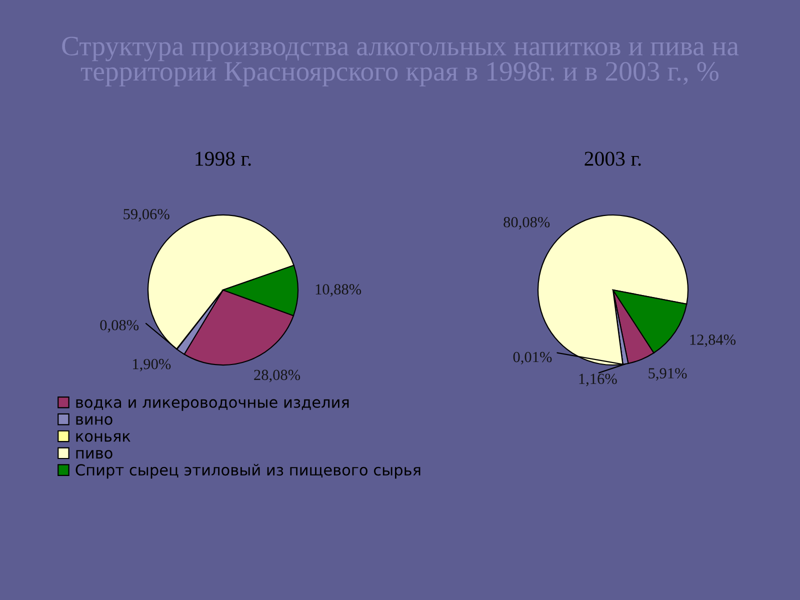 This screenshot has width=800, height=600. What do you see at coordinates (527, 223) in the screenshot?
I see `data-label: 80,08%` at bounding box center [527, 223].